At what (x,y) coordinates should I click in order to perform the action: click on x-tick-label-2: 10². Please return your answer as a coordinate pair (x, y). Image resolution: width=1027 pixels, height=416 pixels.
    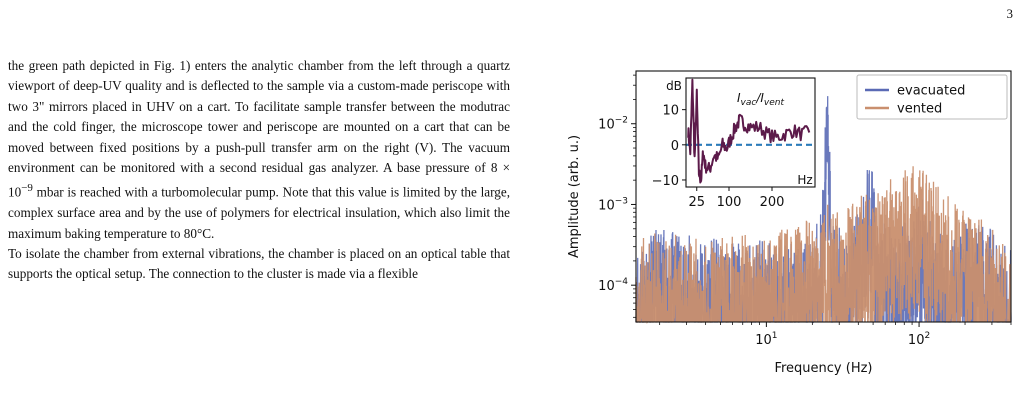
    Looking at the image, I should click on (919, 339).